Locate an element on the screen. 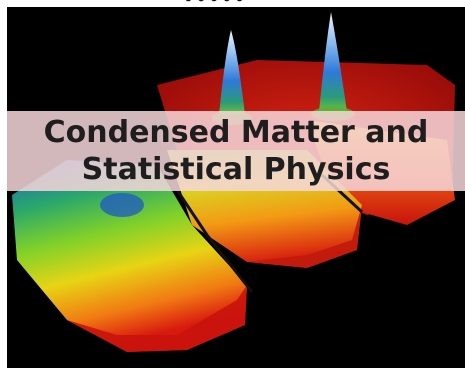 Image resolution: width=465 pixels, height=368 pixels. title-line-2: Statistical Physics is located at coordinates (236, 169).